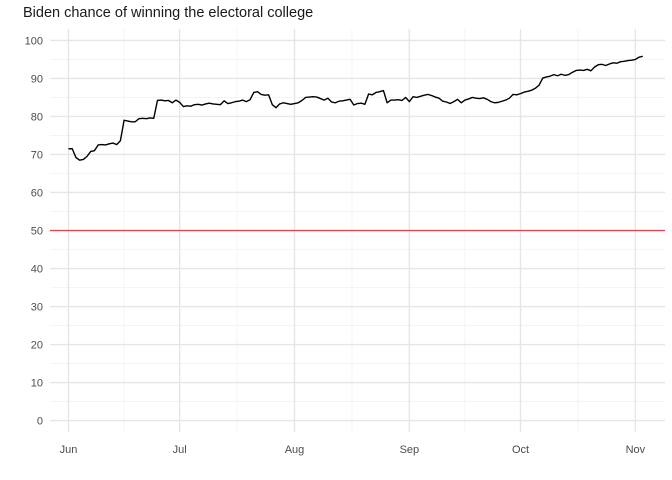 Image resolution: width=672 pixels, height=480 pixels. What do you see at coordinates (180, 450) in the screenshot?
I see `x-tick-label-jul: Jul` at bounding box center [180, 450].